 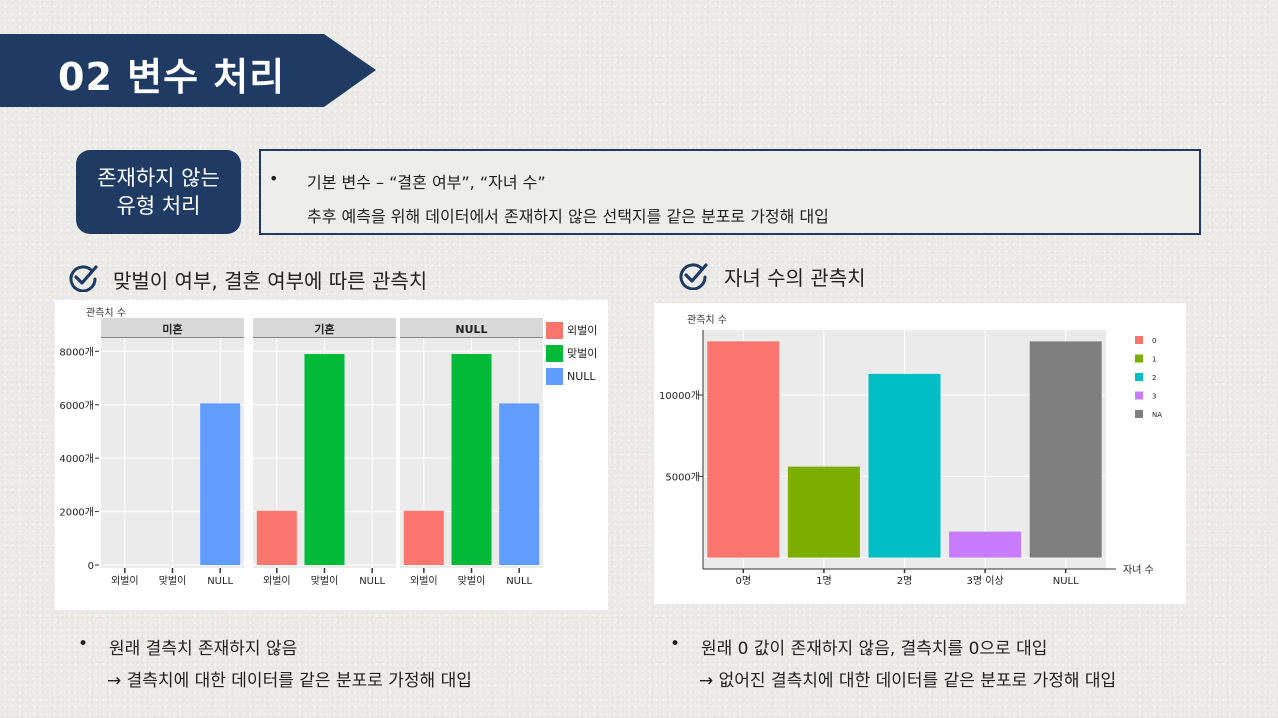 I want to click on x-tick-label: 2명, so click(x=905, y=581).